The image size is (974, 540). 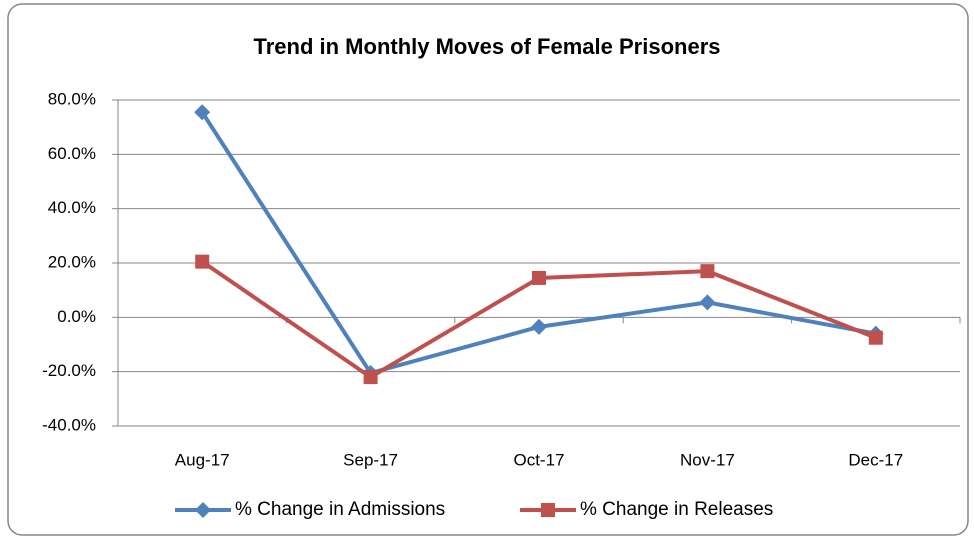 I want to click on x-tick-label: Dec-17, so click(x=875, y=459).